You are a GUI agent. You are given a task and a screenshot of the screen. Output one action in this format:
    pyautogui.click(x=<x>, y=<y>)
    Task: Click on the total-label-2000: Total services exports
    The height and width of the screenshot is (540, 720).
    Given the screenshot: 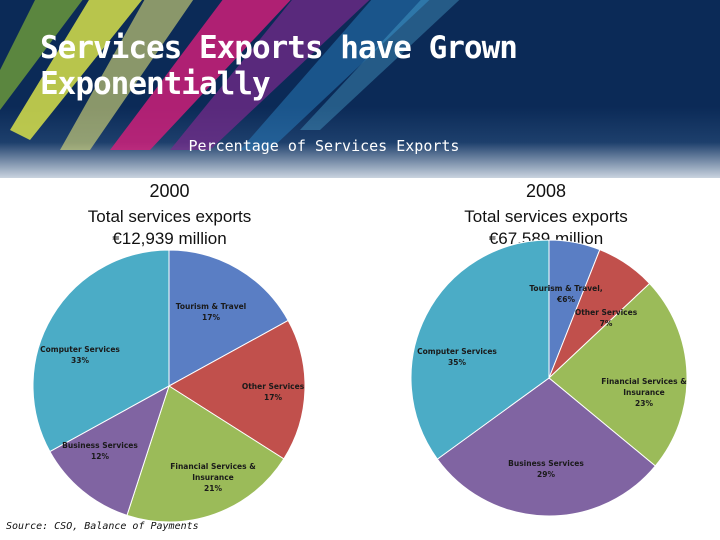 What is the action you would take?
    pyautogui.click(x=169, y=216)
    